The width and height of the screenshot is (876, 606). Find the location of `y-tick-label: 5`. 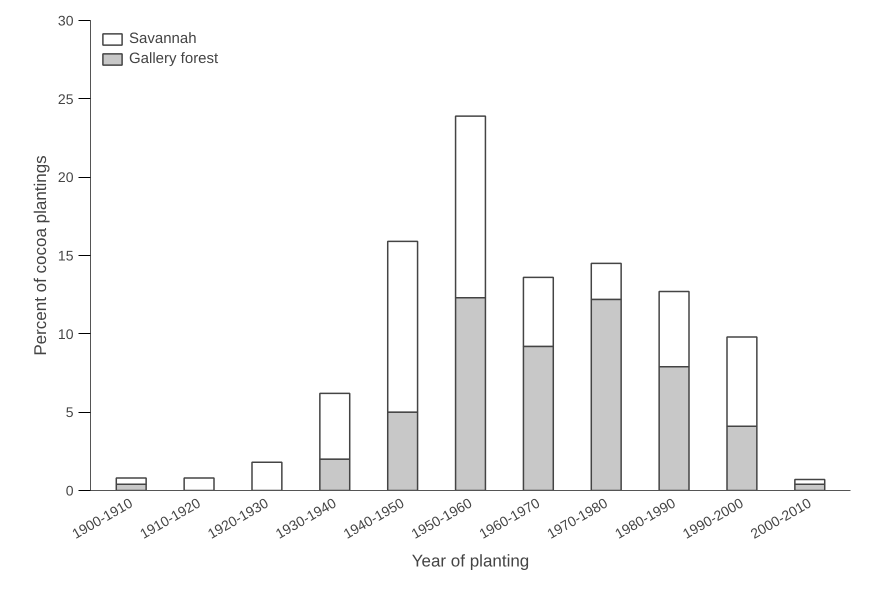

y-tick-label: 5 is located at coordinates (70, 412).